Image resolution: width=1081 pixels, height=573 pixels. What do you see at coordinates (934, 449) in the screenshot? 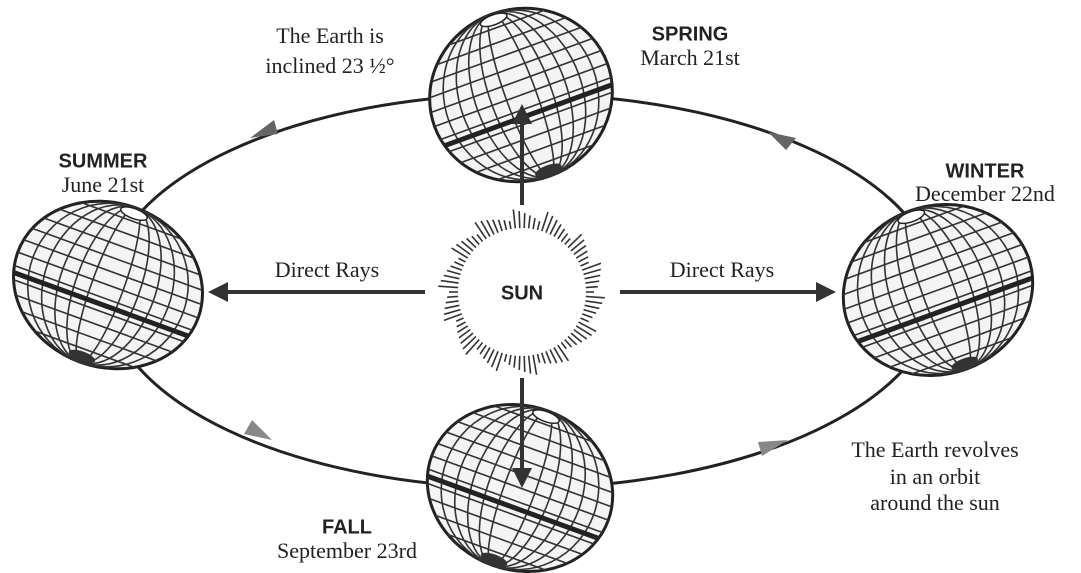
I see `note: The Earth revolves` at bounding box center [934, 449].